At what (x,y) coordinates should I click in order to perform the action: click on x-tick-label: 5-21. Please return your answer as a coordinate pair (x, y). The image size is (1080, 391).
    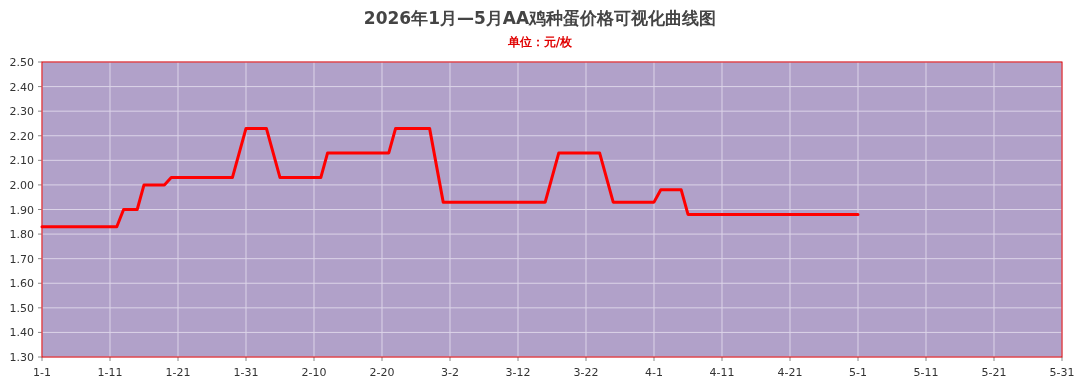
    Looking at the image, I should click on (994, 372).